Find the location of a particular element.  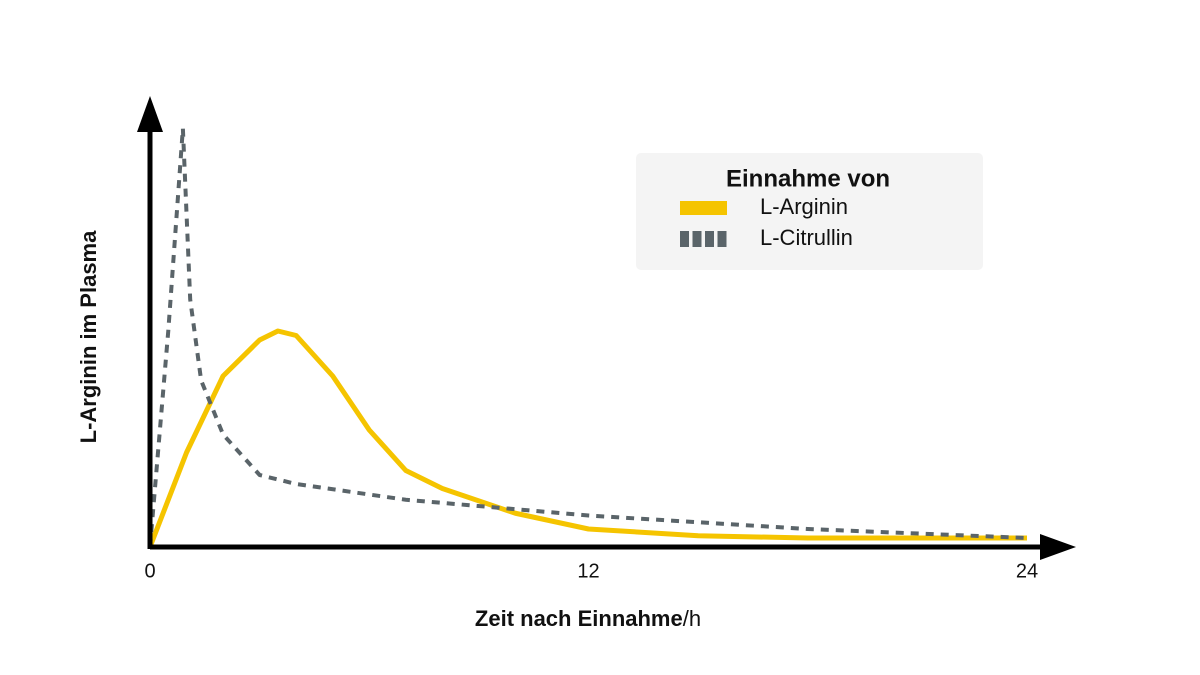

legend-title: Einnahme von is located at coordinates (808, 178).